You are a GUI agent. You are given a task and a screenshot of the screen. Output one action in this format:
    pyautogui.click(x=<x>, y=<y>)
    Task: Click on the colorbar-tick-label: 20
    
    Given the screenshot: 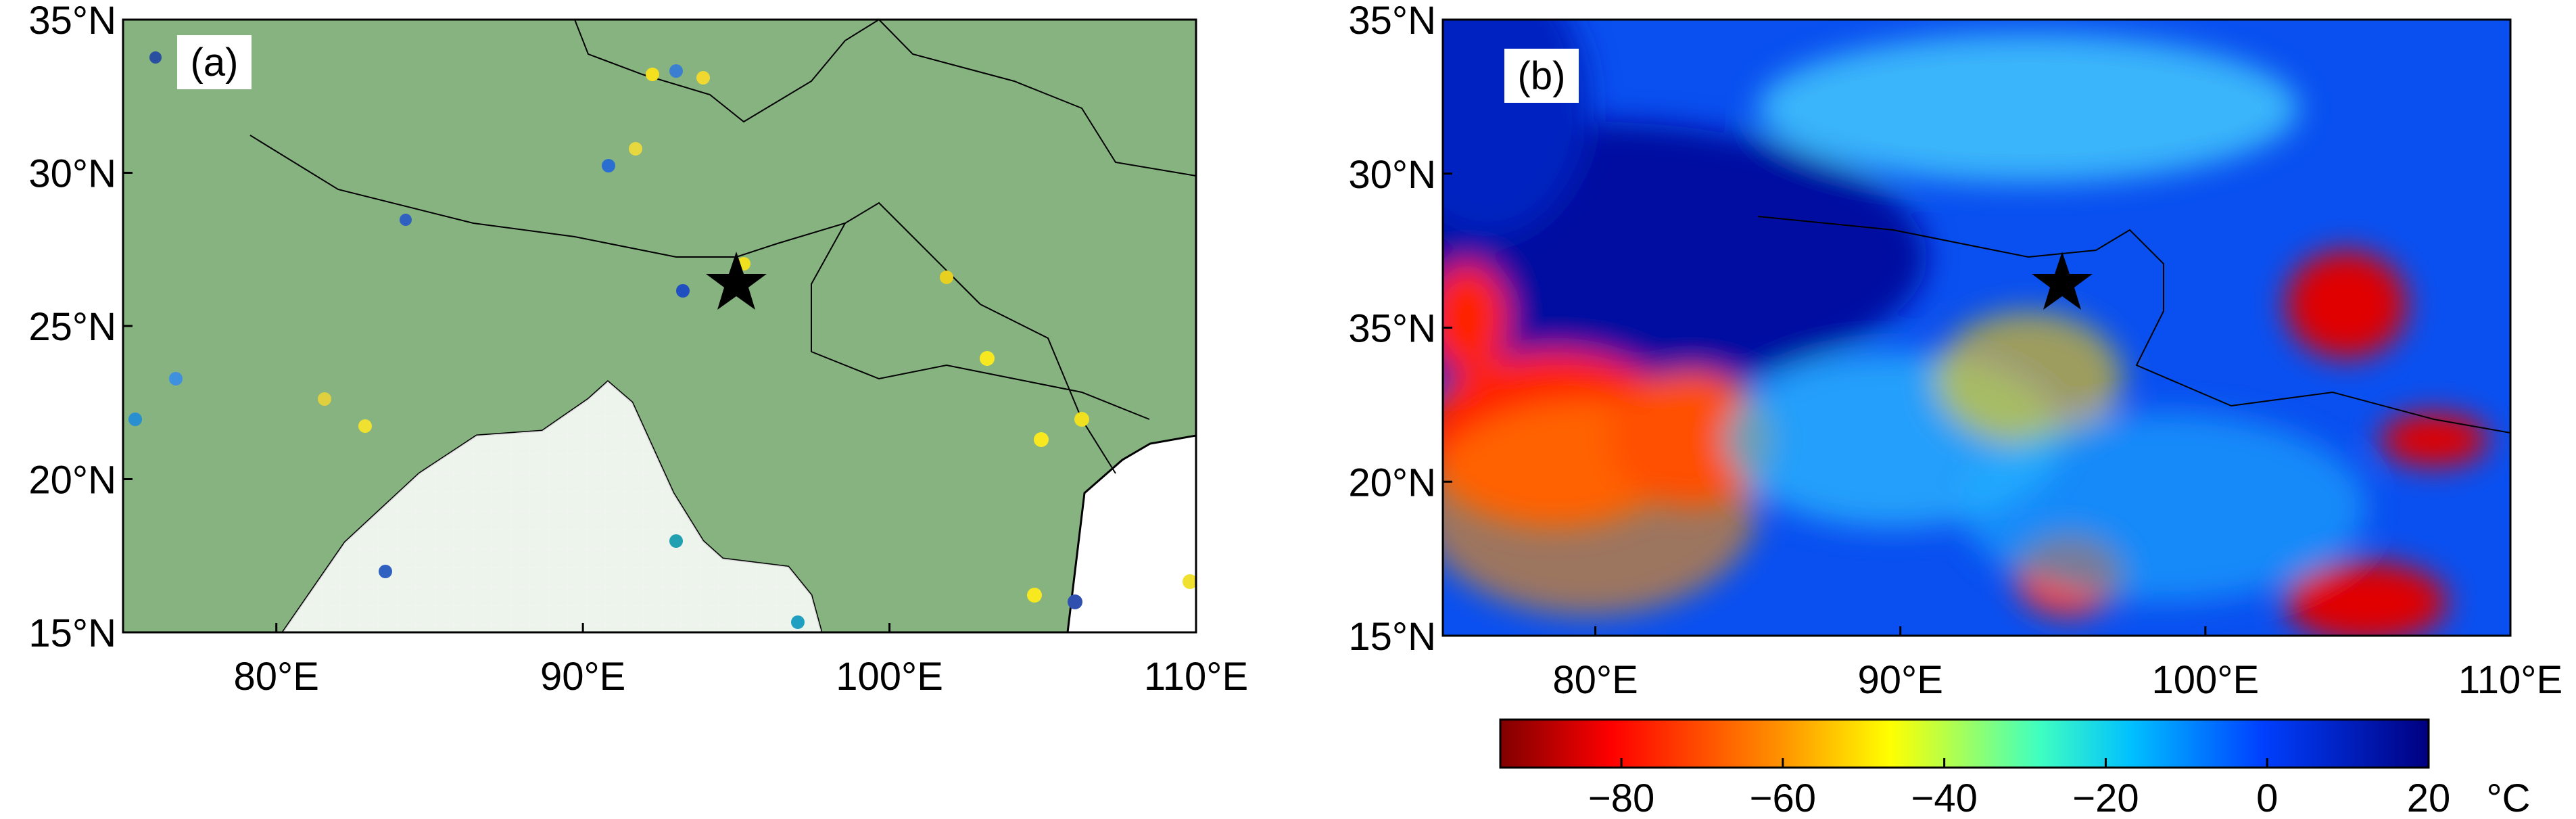 What is the action you would take?
    pyautogui.click(x=2429, y=798)
    